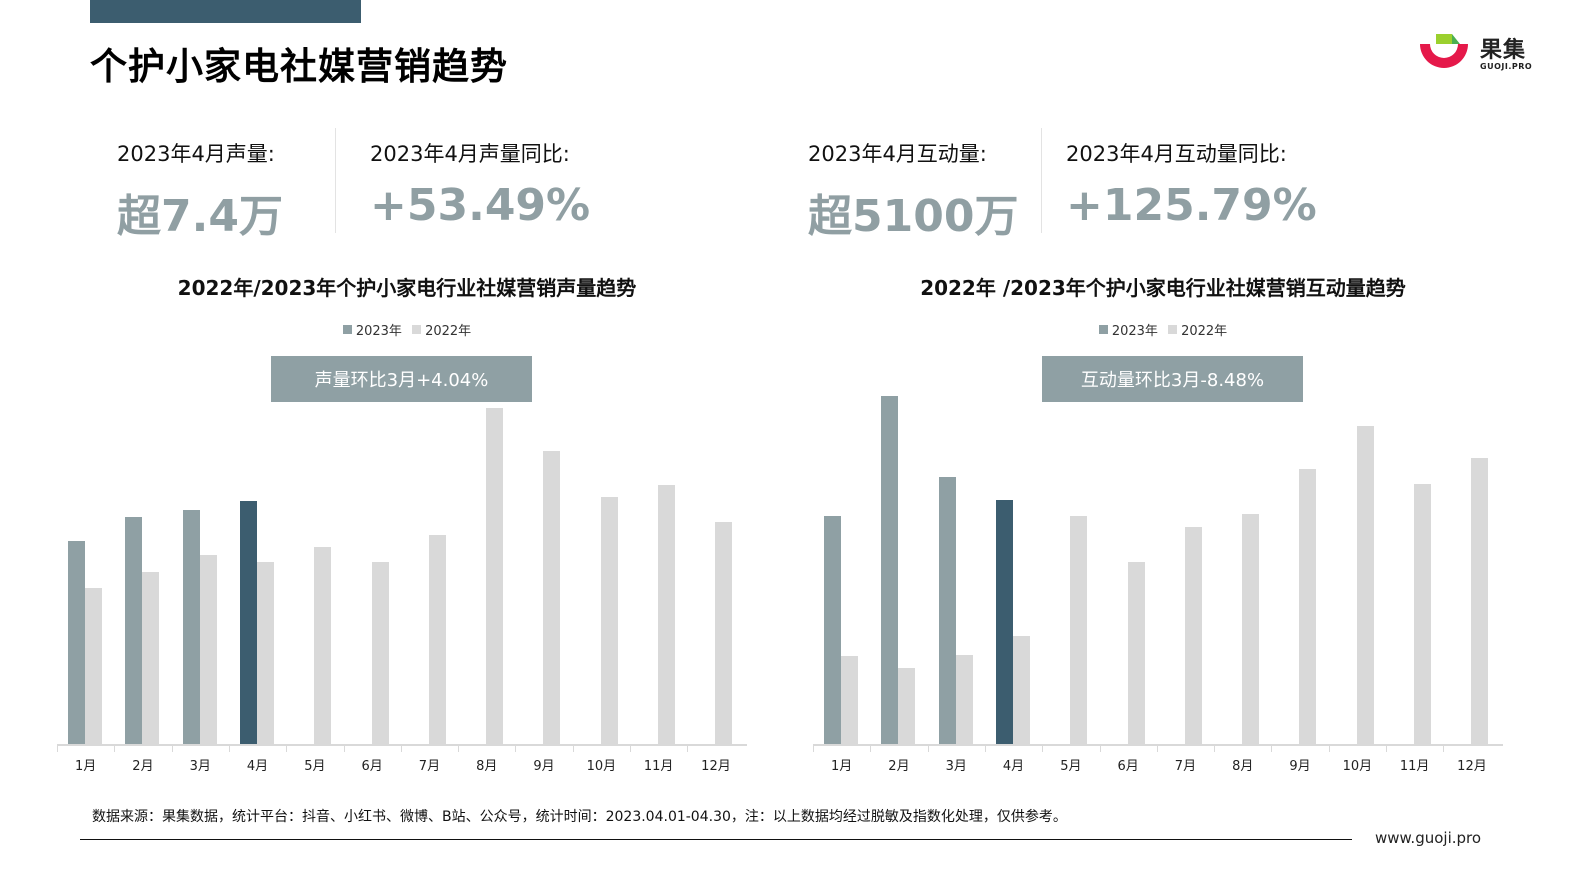  I want to click on kpi-interaction-volume: 2023年4月互动量: 超5100万, so click(913, 191).